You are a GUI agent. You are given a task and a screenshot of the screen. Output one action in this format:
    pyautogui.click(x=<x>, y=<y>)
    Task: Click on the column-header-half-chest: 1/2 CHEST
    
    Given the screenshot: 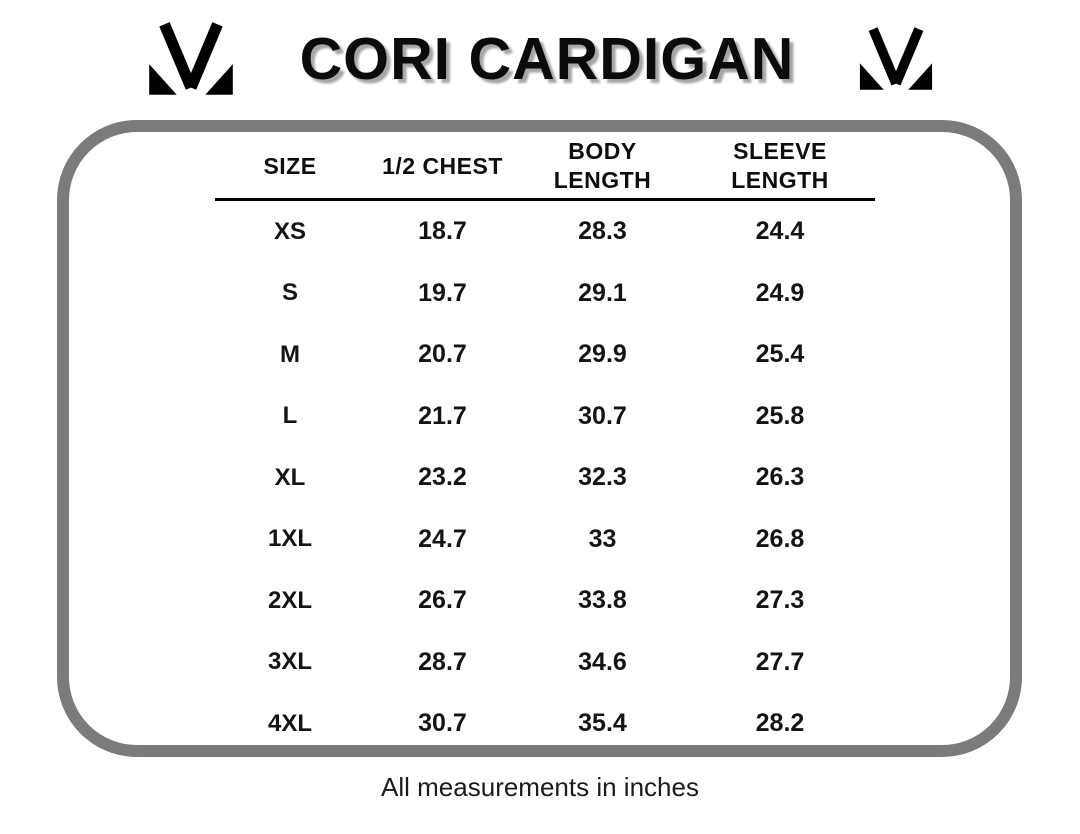 What is the action you would take?
    pyautogui.click(x=442, y=165)
    